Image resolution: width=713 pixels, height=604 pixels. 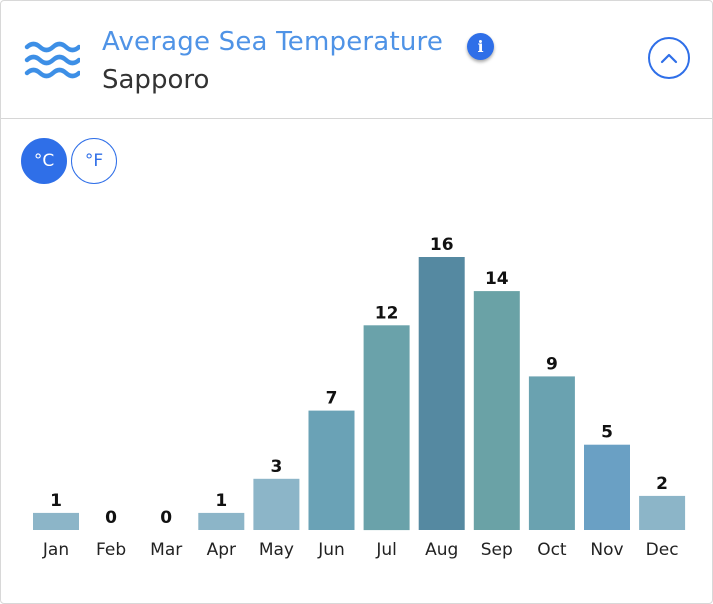 I want to click on month-label-dec: Dec, so click(x=662, y=550).